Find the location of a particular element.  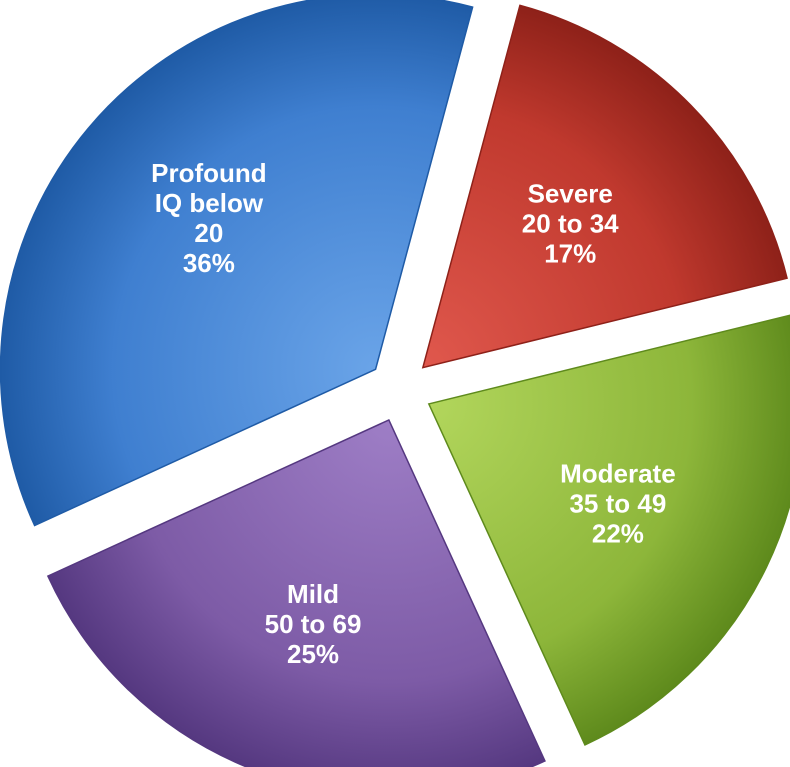

slice-label-name-line2: IQ below is located at coordinates (209, 203).